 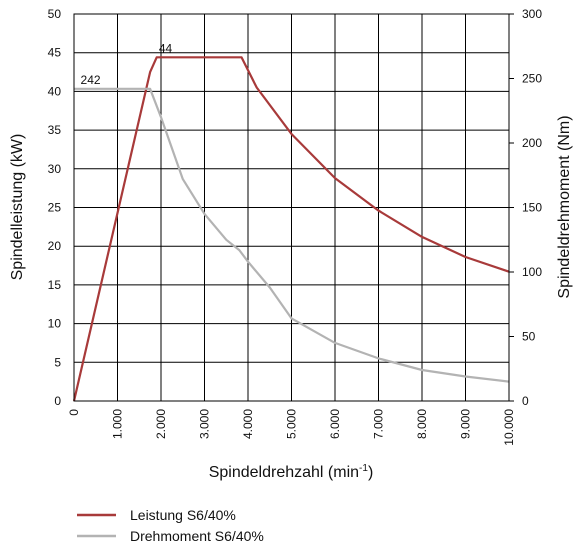 What do you see at coordinates (197, 536) in the screenshot?
I see `legend-label-drehmoment: Drehmoment S6/40%` at bounding box center [197, 536].